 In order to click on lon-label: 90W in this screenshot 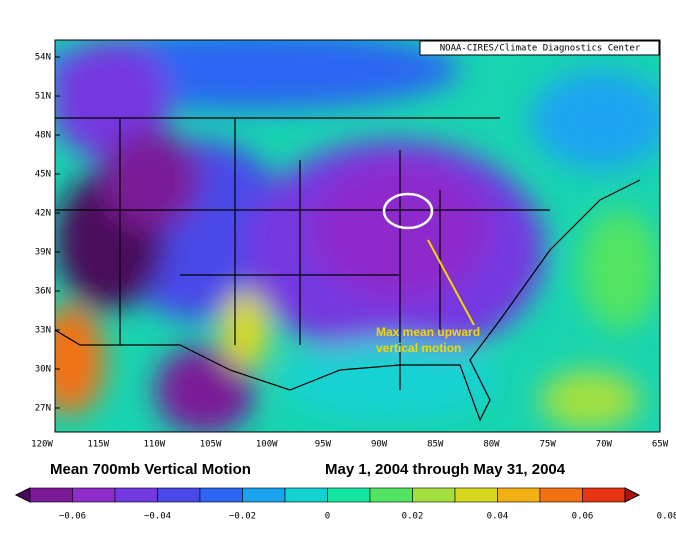, I will do `click(379, 445)`.